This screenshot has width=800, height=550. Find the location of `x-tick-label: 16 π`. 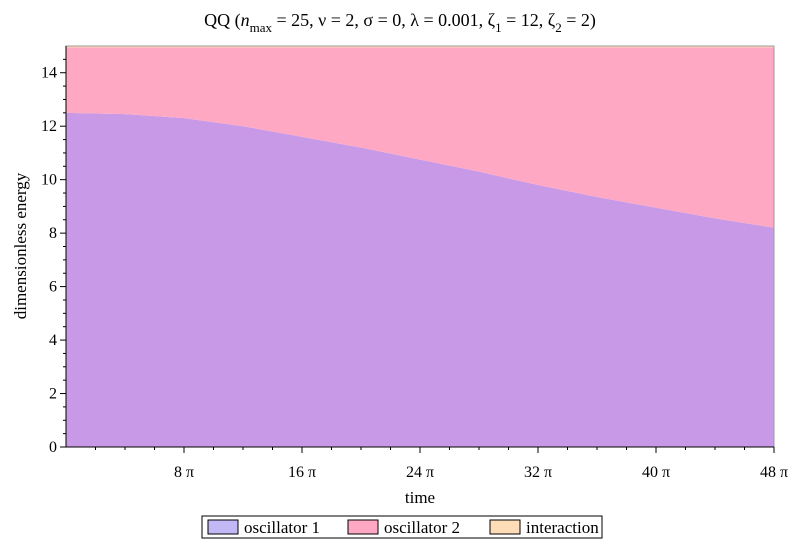

x-tick-label: 16 π is located at coordinates (302, 472).